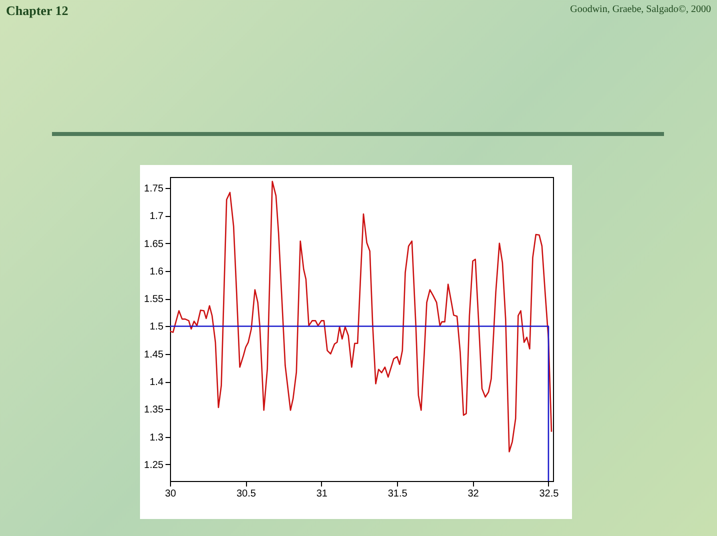 This screenshot has height=536, width=717. Describe the element at coordinates (322, 494) in the screenshot. I see `x-tick-label: 31` at that location.